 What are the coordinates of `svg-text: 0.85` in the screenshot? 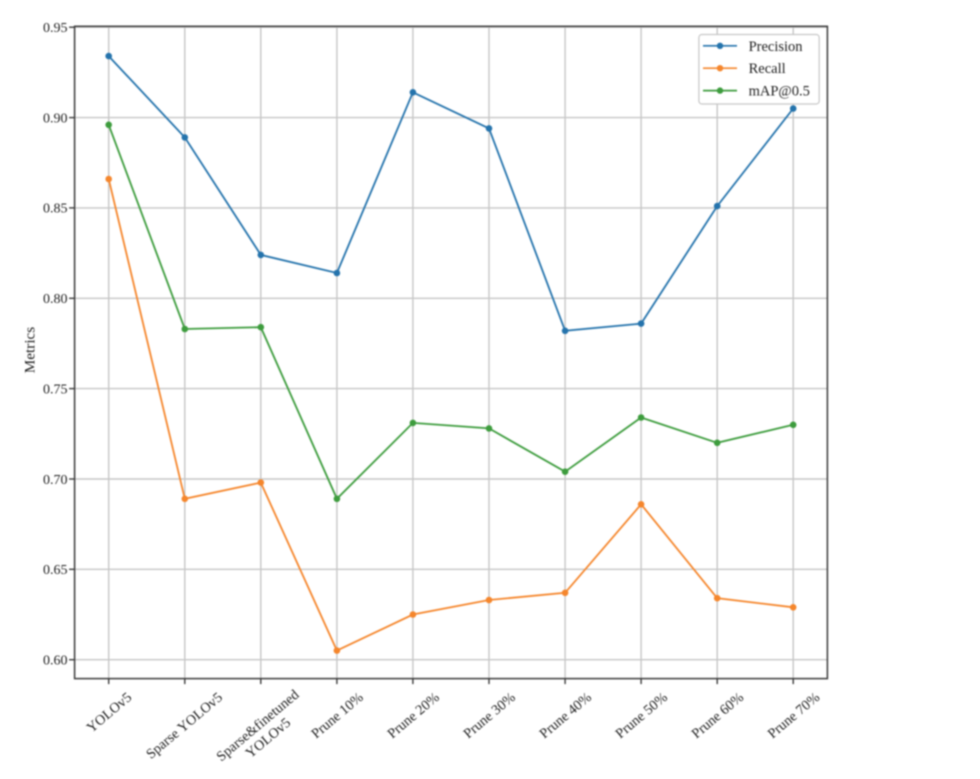 It's located at (55, 209).